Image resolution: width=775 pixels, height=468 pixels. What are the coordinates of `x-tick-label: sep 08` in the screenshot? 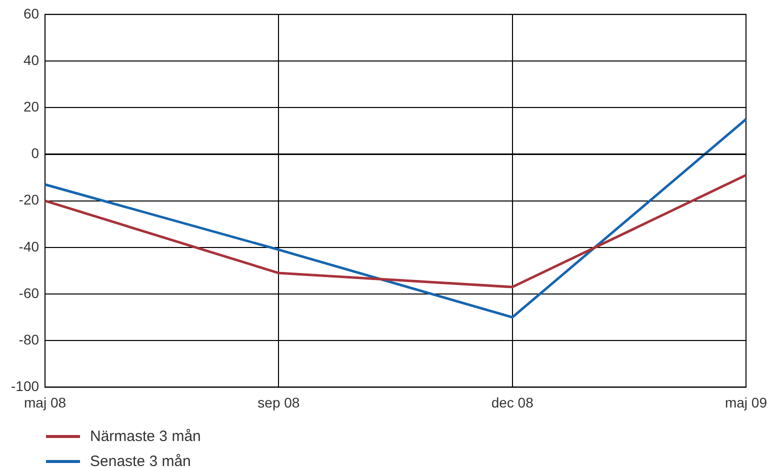 It's located at (279, 402).